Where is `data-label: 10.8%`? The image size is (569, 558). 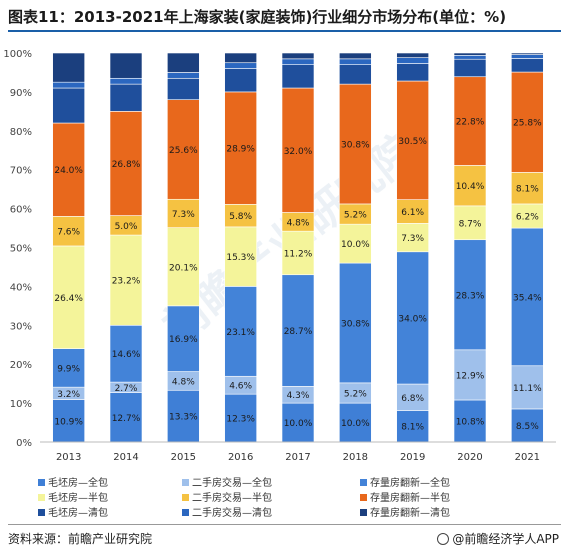
data-label: 10.8% is located at coordinates (470, 422).